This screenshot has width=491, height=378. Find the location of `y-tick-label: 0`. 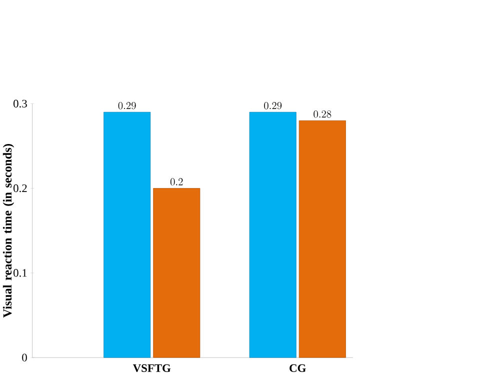

y-tick-label: 0 is located at coordinates (24, 358).